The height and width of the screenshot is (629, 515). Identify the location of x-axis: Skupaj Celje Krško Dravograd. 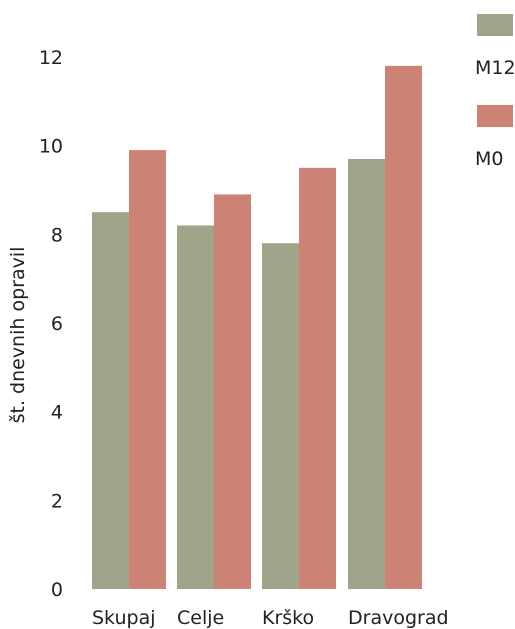
(270, 618).